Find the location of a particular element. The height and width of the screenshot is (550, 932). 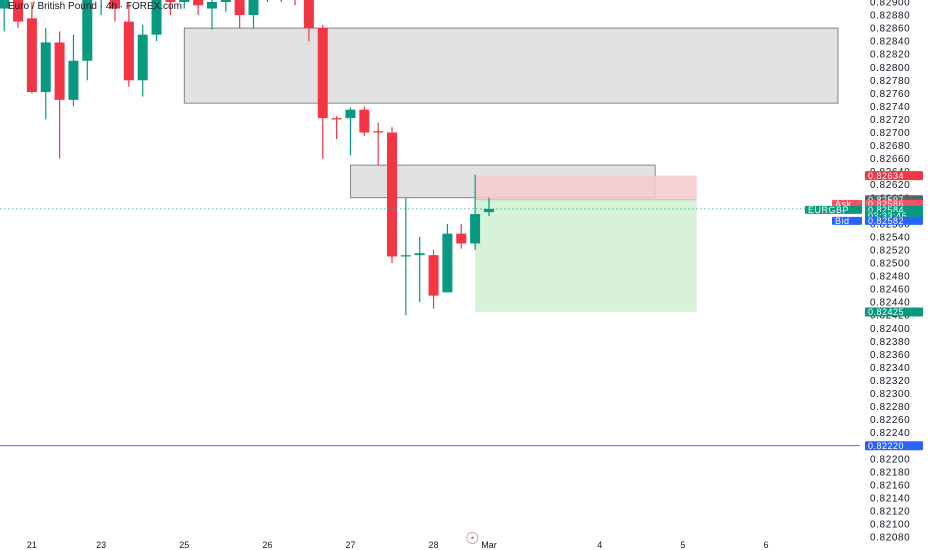

price-tick-label: 0.82620 is located at coordinates (890, 185).